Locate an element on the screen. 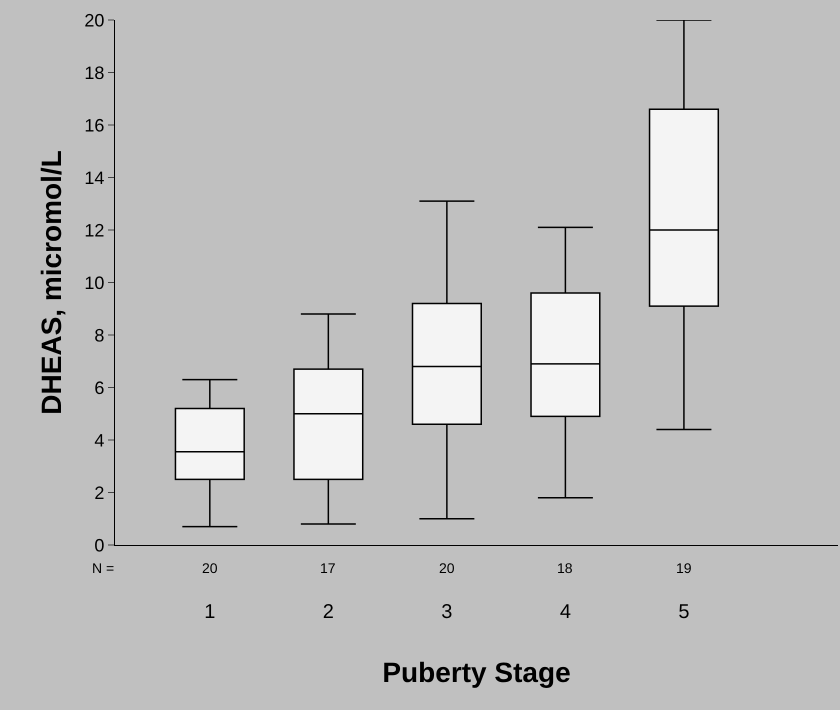 This screenshot has height=710, width=840. y-tick-label: 14 is located at coordinates (94, 178).